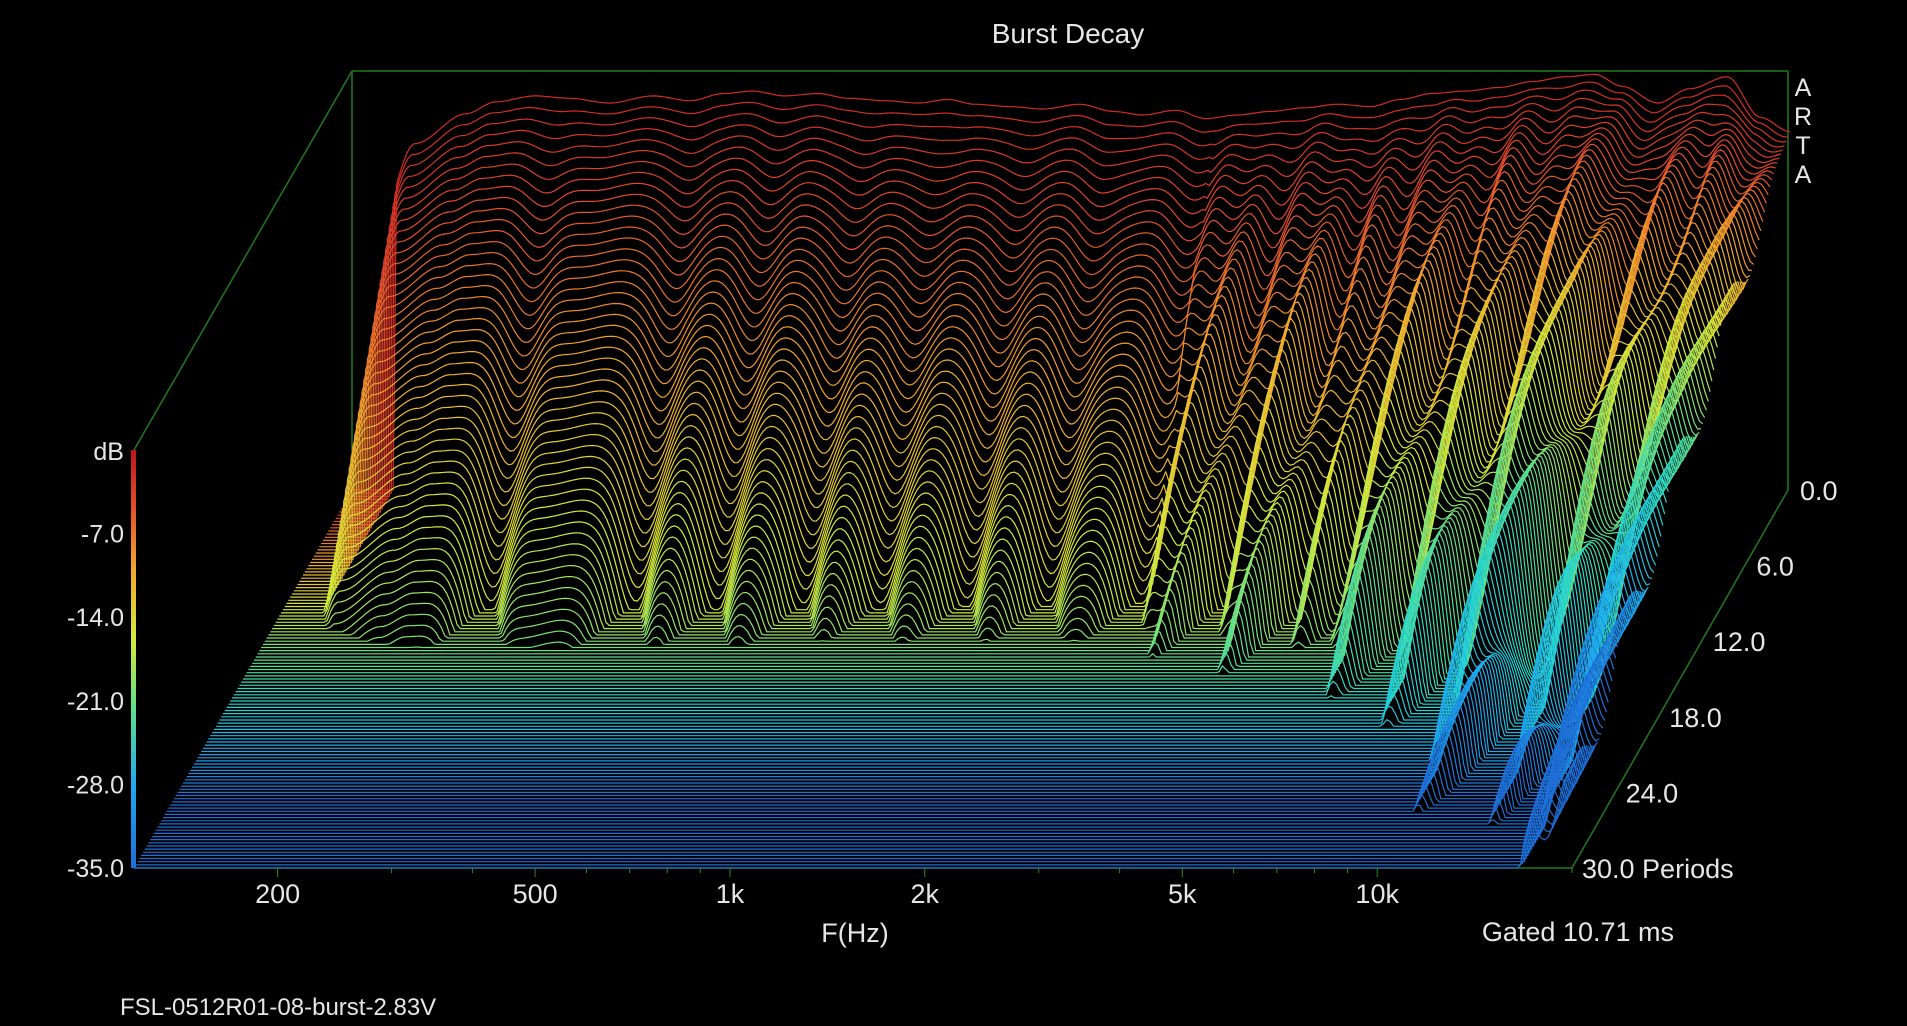 The width and height of the screenshot is (1907, 1026). Describe the element at coordinates (1068, 33) in the screenshot. I see `chart-title: Burst Decay` at that location.